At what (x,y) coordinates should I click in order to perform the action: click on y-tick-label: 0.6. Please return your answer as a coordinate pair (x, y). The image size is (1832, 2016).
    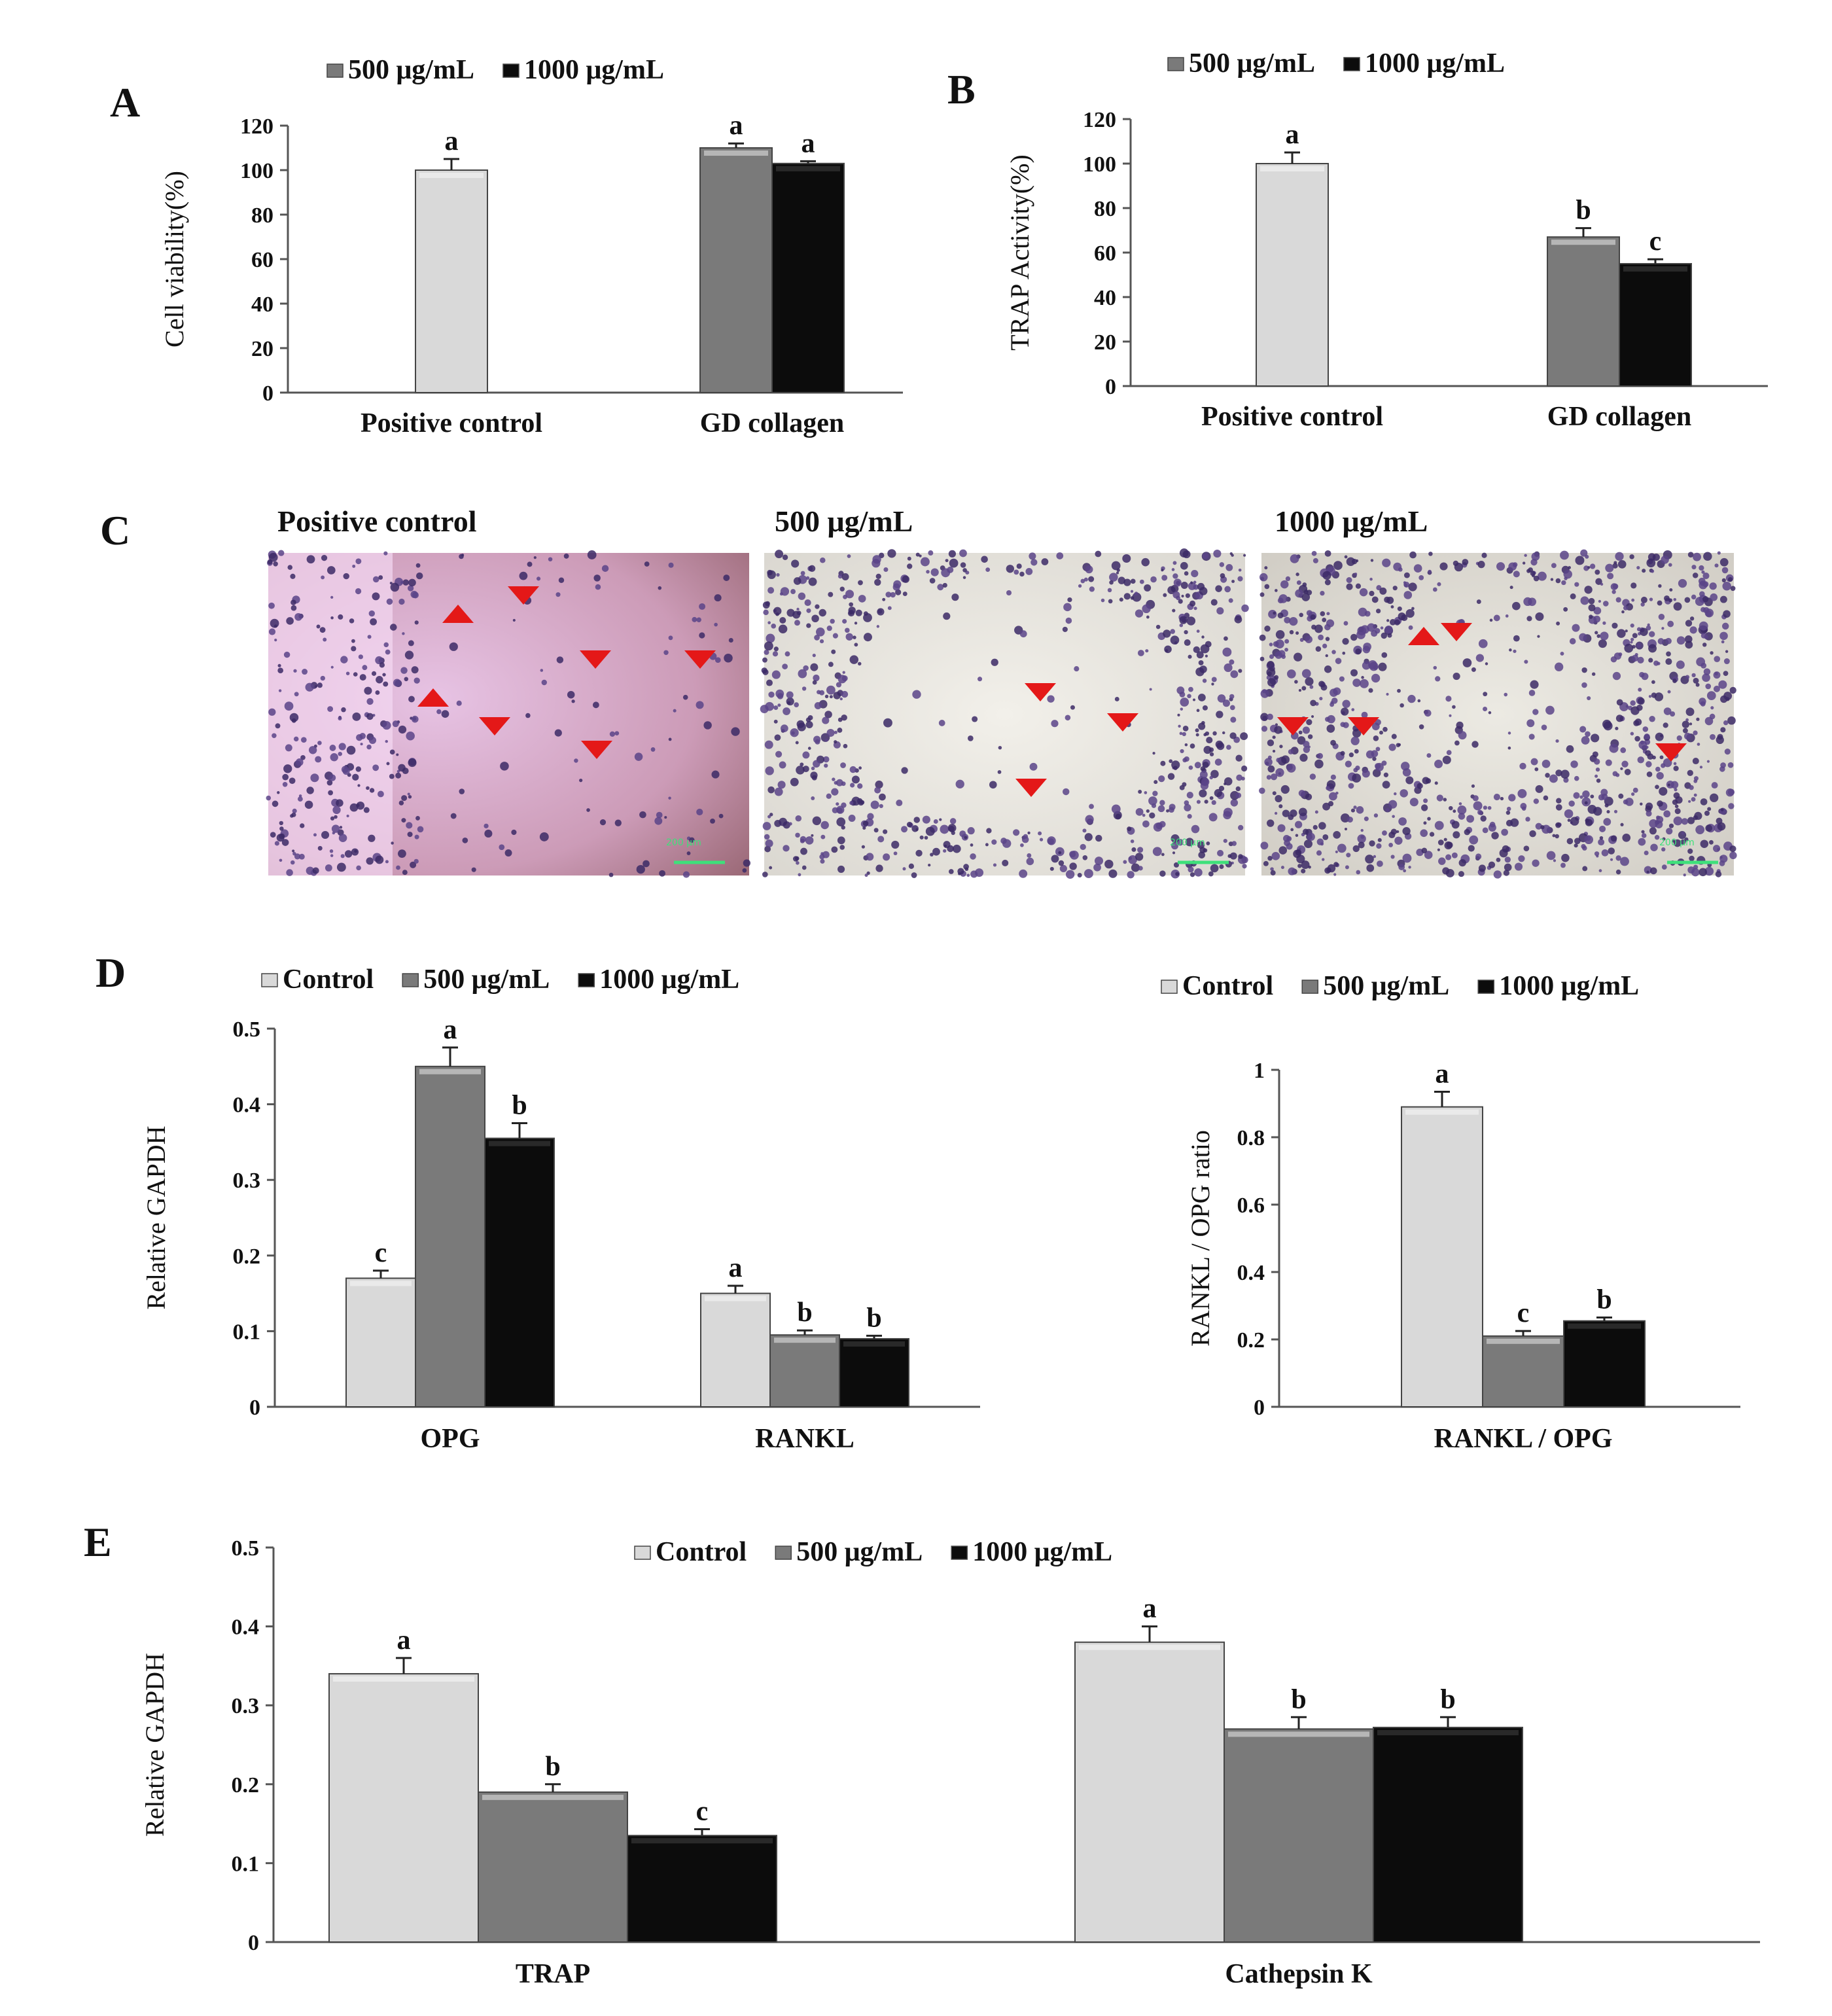
    Looking at the image, I should click on (1251, 1206).